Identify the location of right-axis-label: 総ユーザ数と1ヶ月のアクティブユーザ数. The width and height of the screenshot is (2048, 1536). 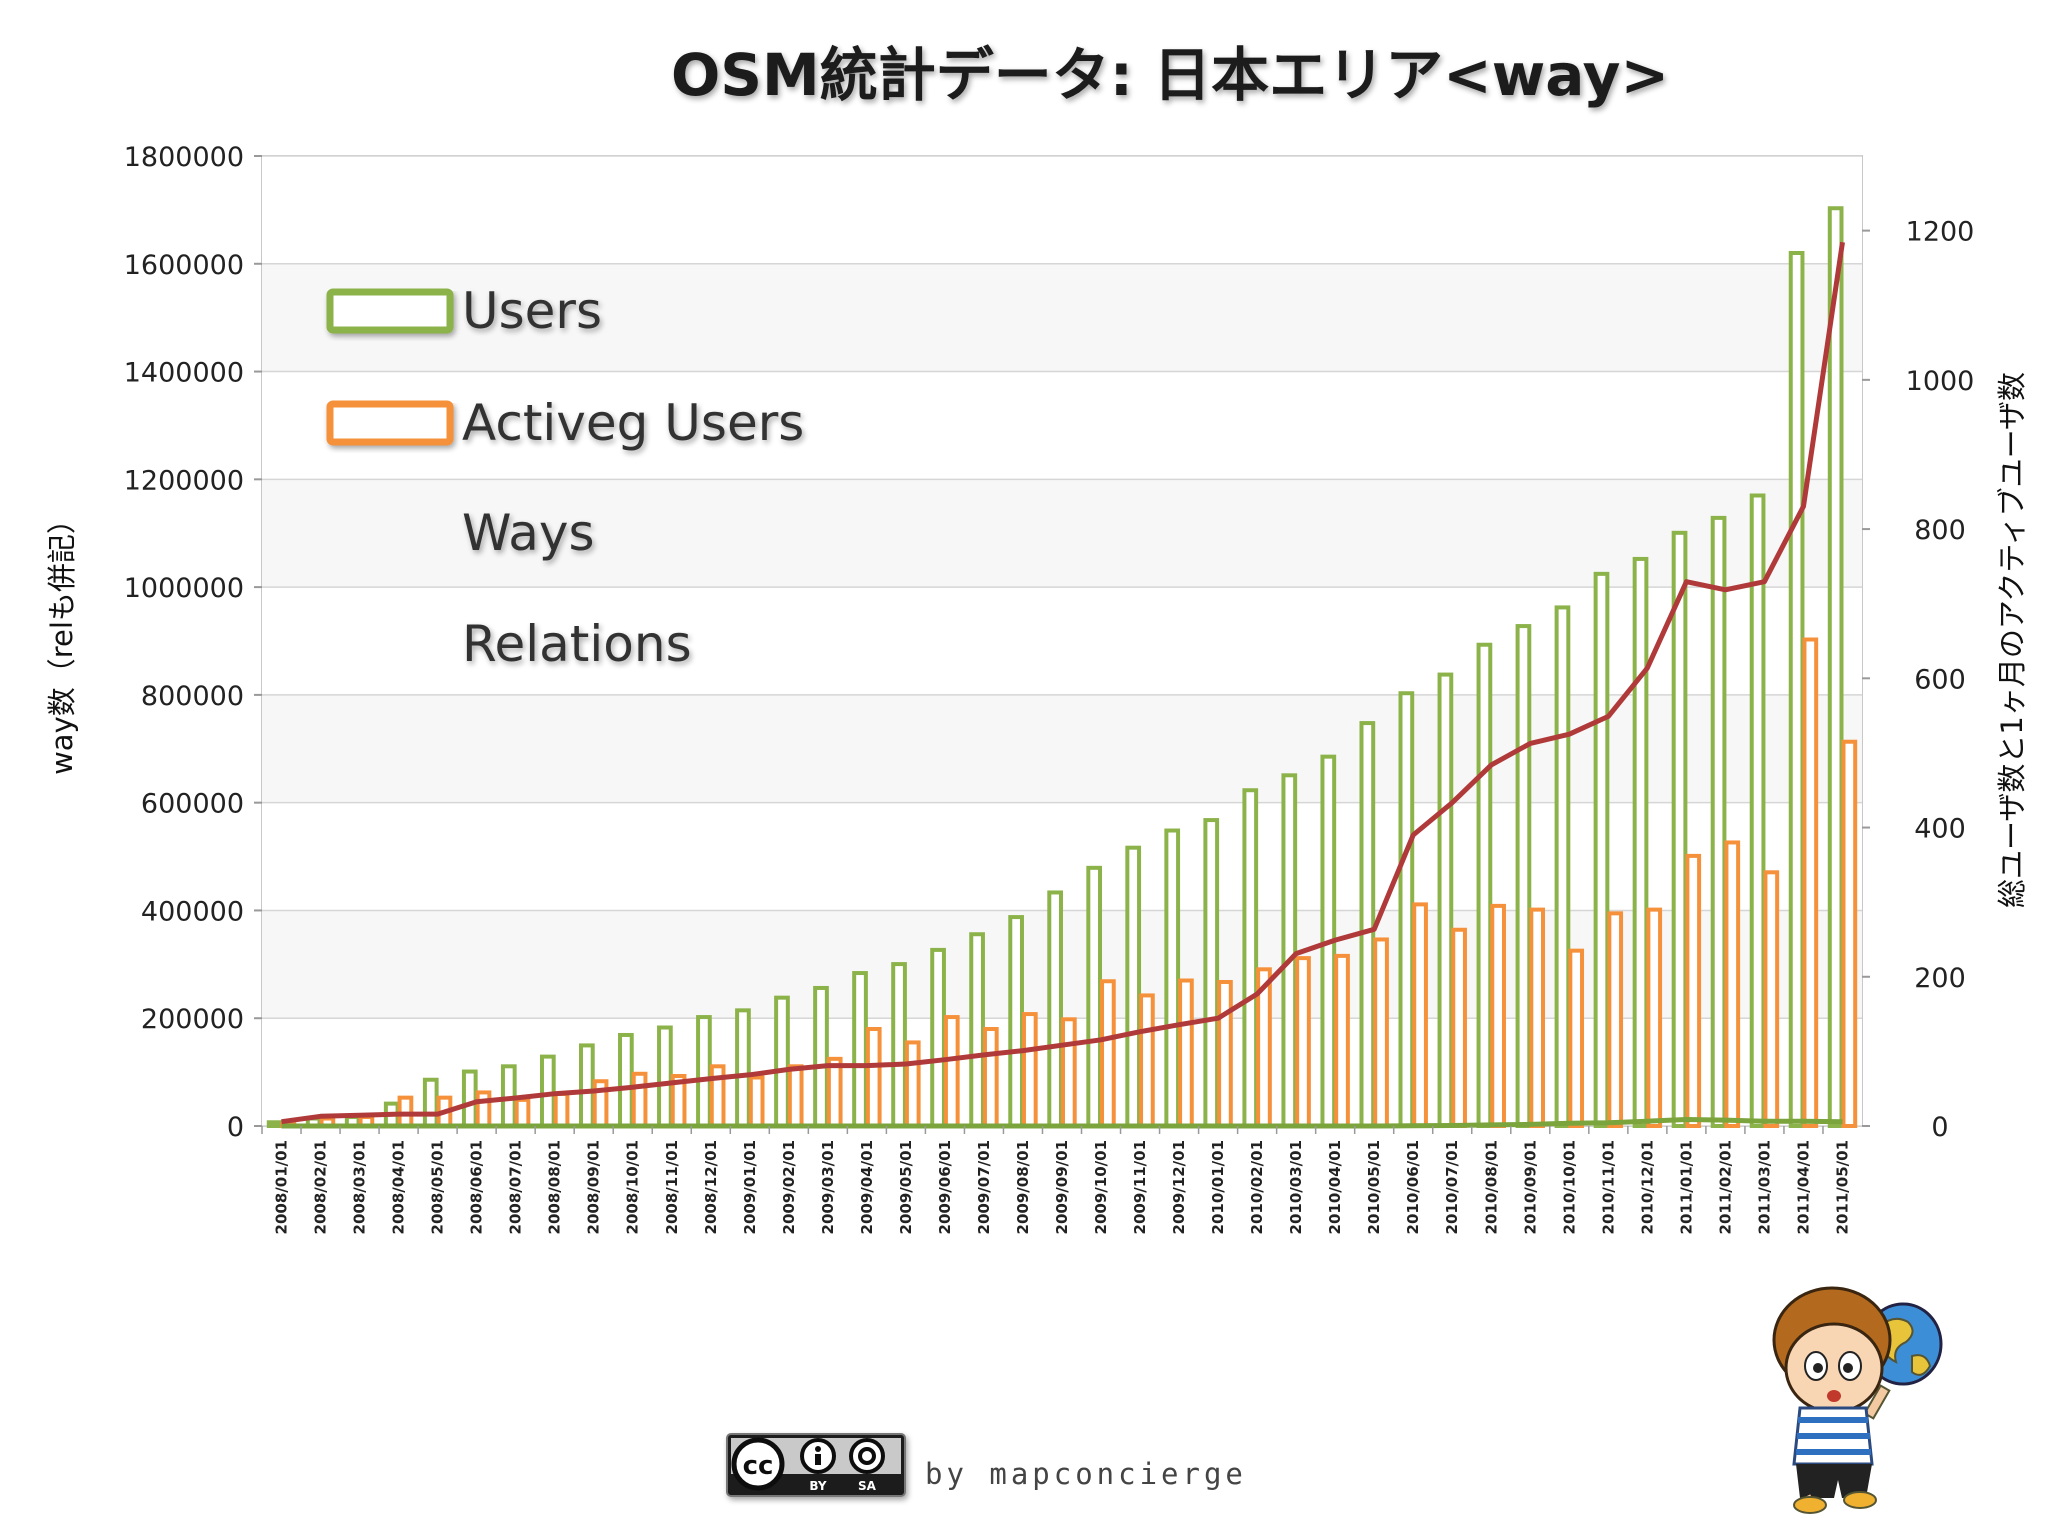
(2012, 640).